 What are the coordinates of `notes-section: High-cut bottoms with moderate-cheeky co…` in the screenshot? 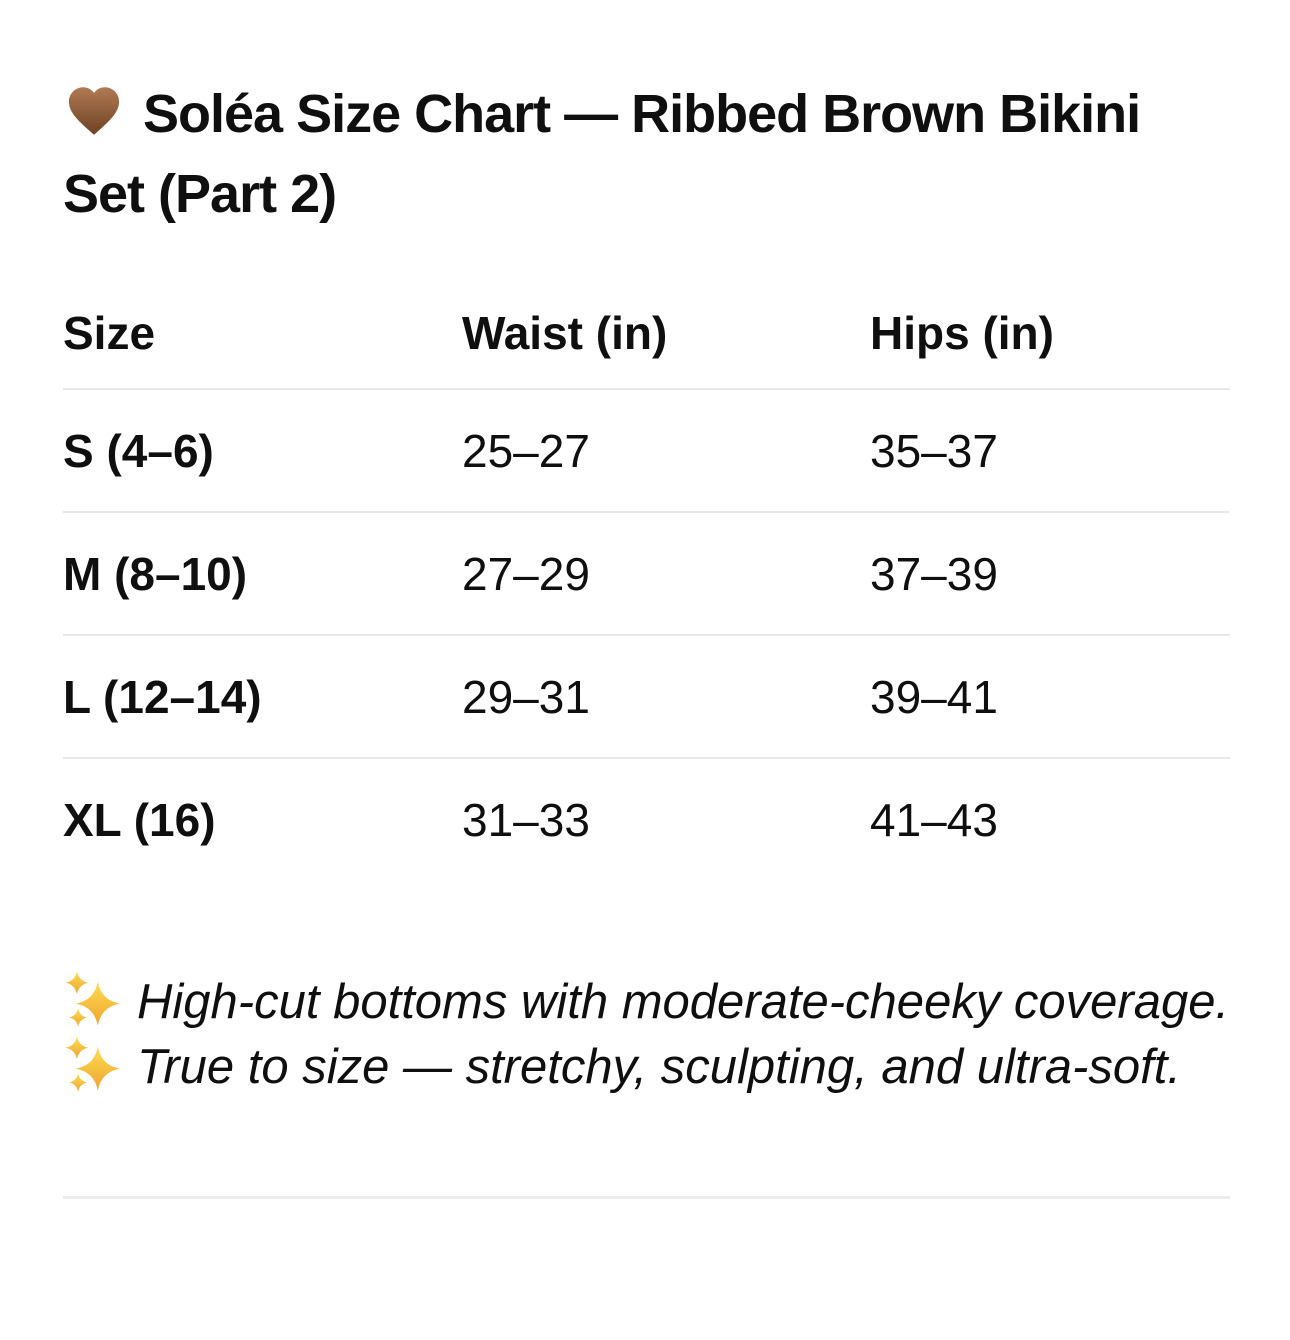 It's located at (646, 1035).